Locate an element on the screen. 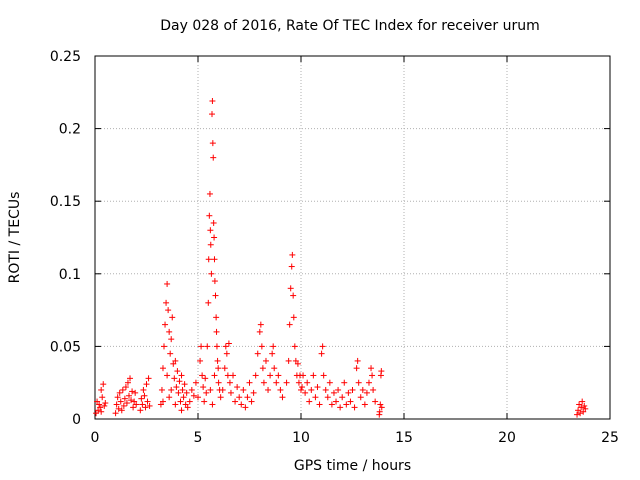 The height and width of the screenshot is (480, 640). x-tick-label: 10 is located at coordinates (301, 438).